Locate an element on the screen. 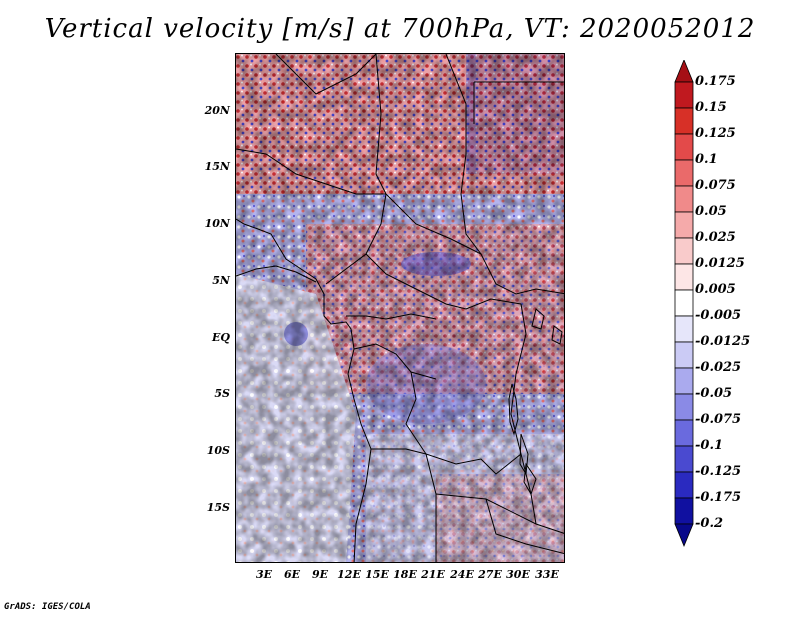 This screenshot has height=618, width=800. colorbar-tick-label: 0.005 is located at coordinates (715, 289).